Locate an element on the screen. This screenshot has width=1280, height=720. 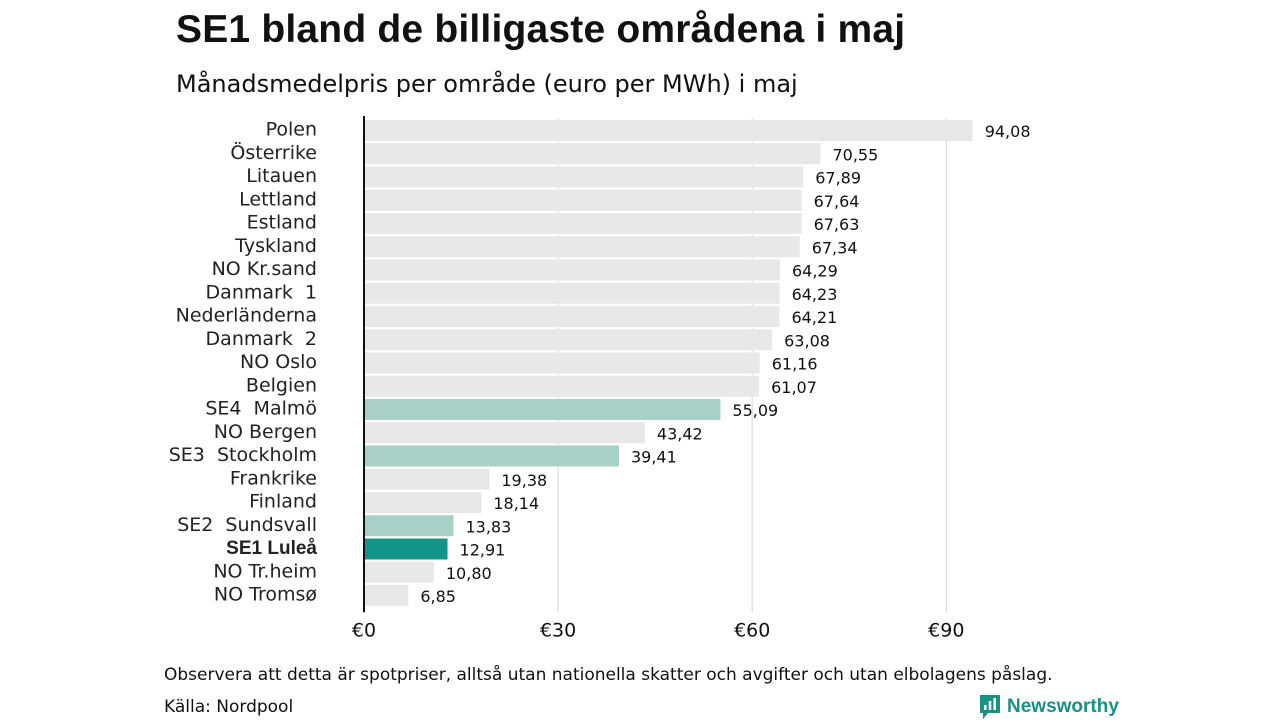
source-credit: Källa: Nordpool is located at coordinates (229, 707).